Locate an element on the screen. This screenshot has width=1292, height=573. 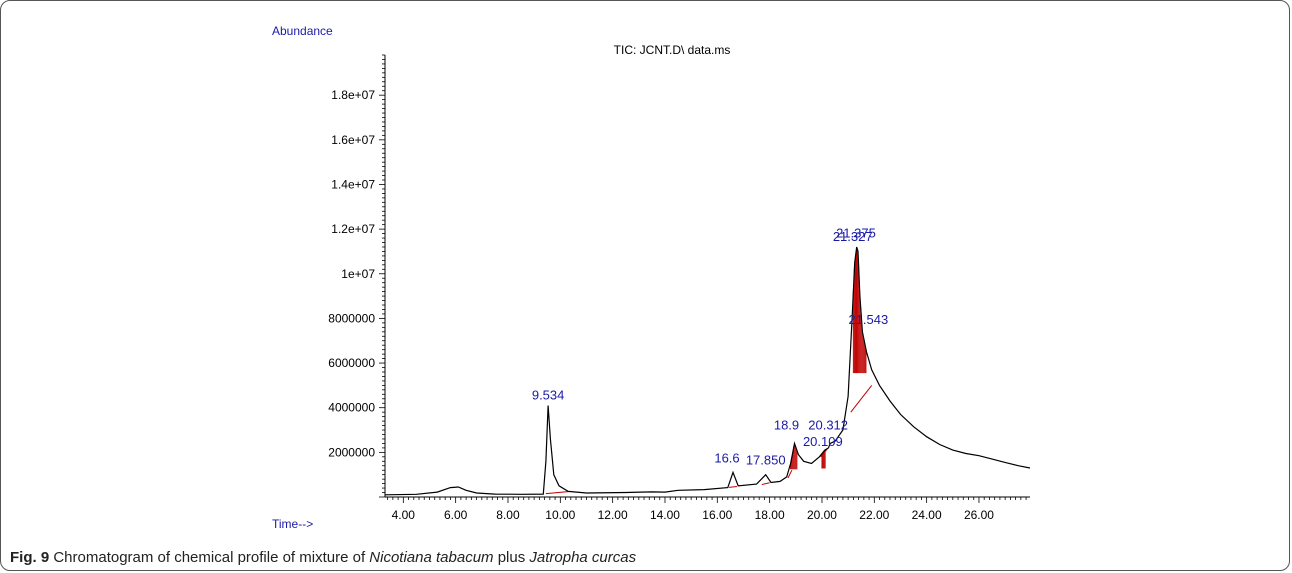
peak-label: 18.9 is located at coordinates (786, 424).